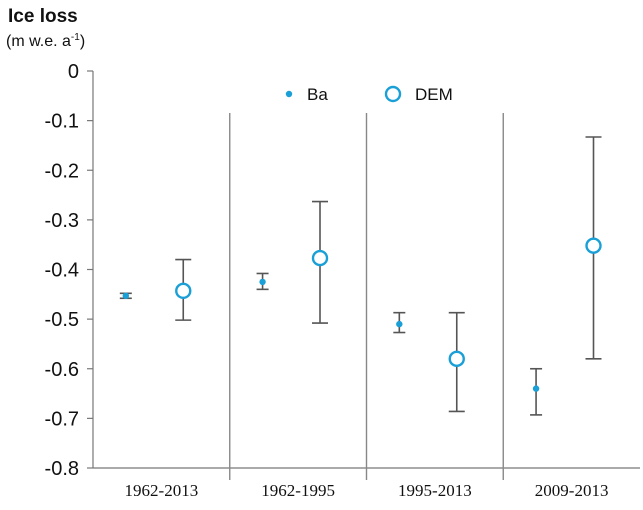  Describe the element at coordinates (62, 320) in the screenshot. I see `y-tick-label: -0.5` at that location.